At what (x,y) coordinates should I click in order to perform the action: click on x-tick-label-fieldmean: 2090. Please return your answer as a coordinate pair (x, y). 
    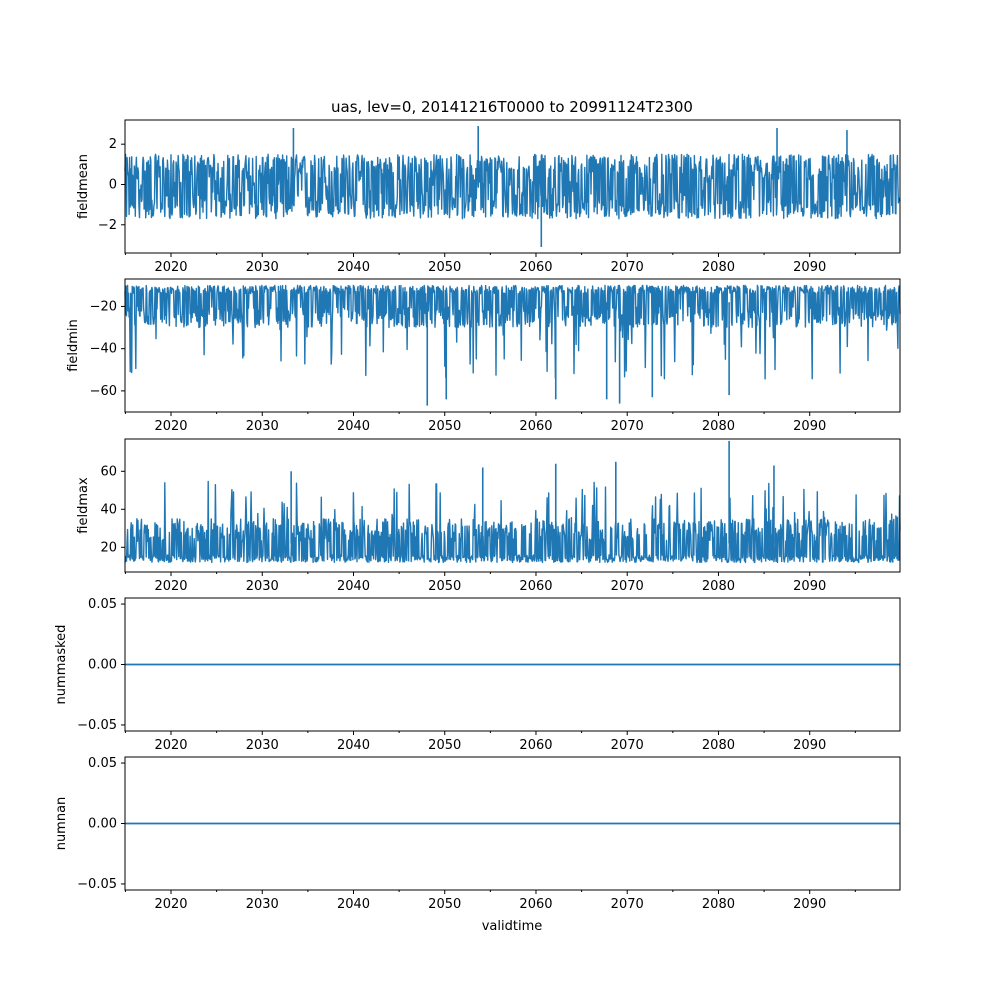
    Looking at the image, I should click on (809, 267).